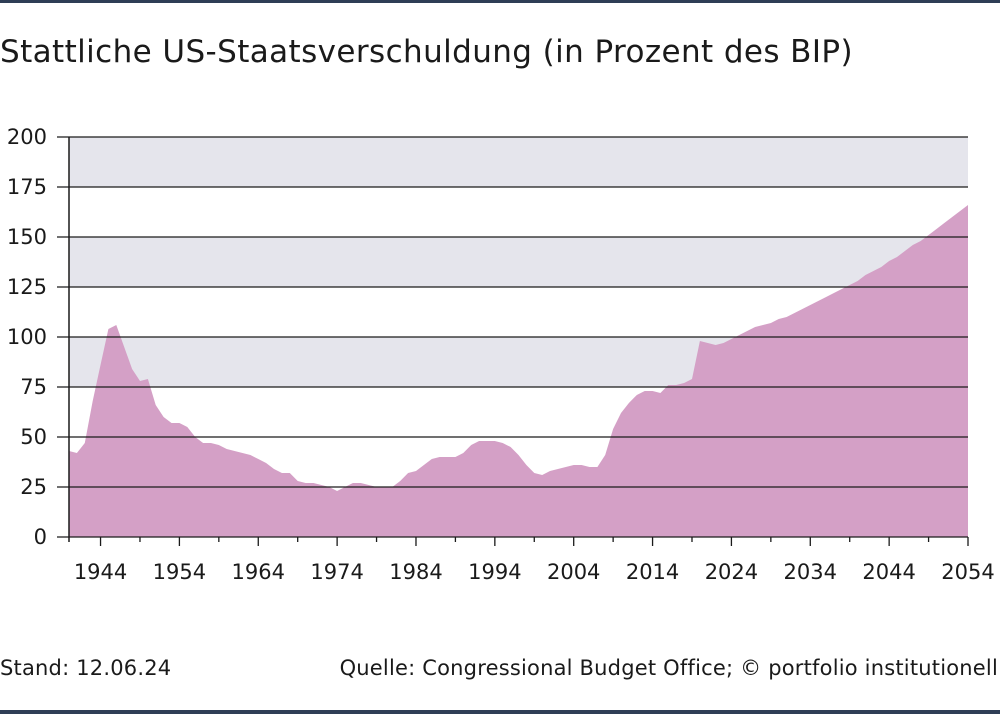 The width and height of the screenshot is (1000, 714). What do you see at coordinates (27, 337) in the screenshot?
I see `y-tick-label-100: 100` at bounding box center [27, 337].